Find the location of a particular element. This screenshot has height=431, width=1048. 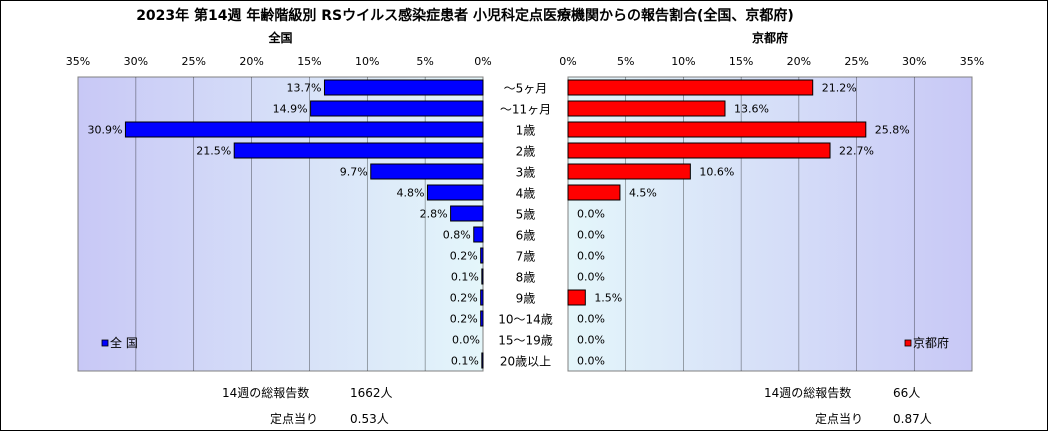

kyoto-total-label: 14週の総報告数 is located at coordinates (808, 393).